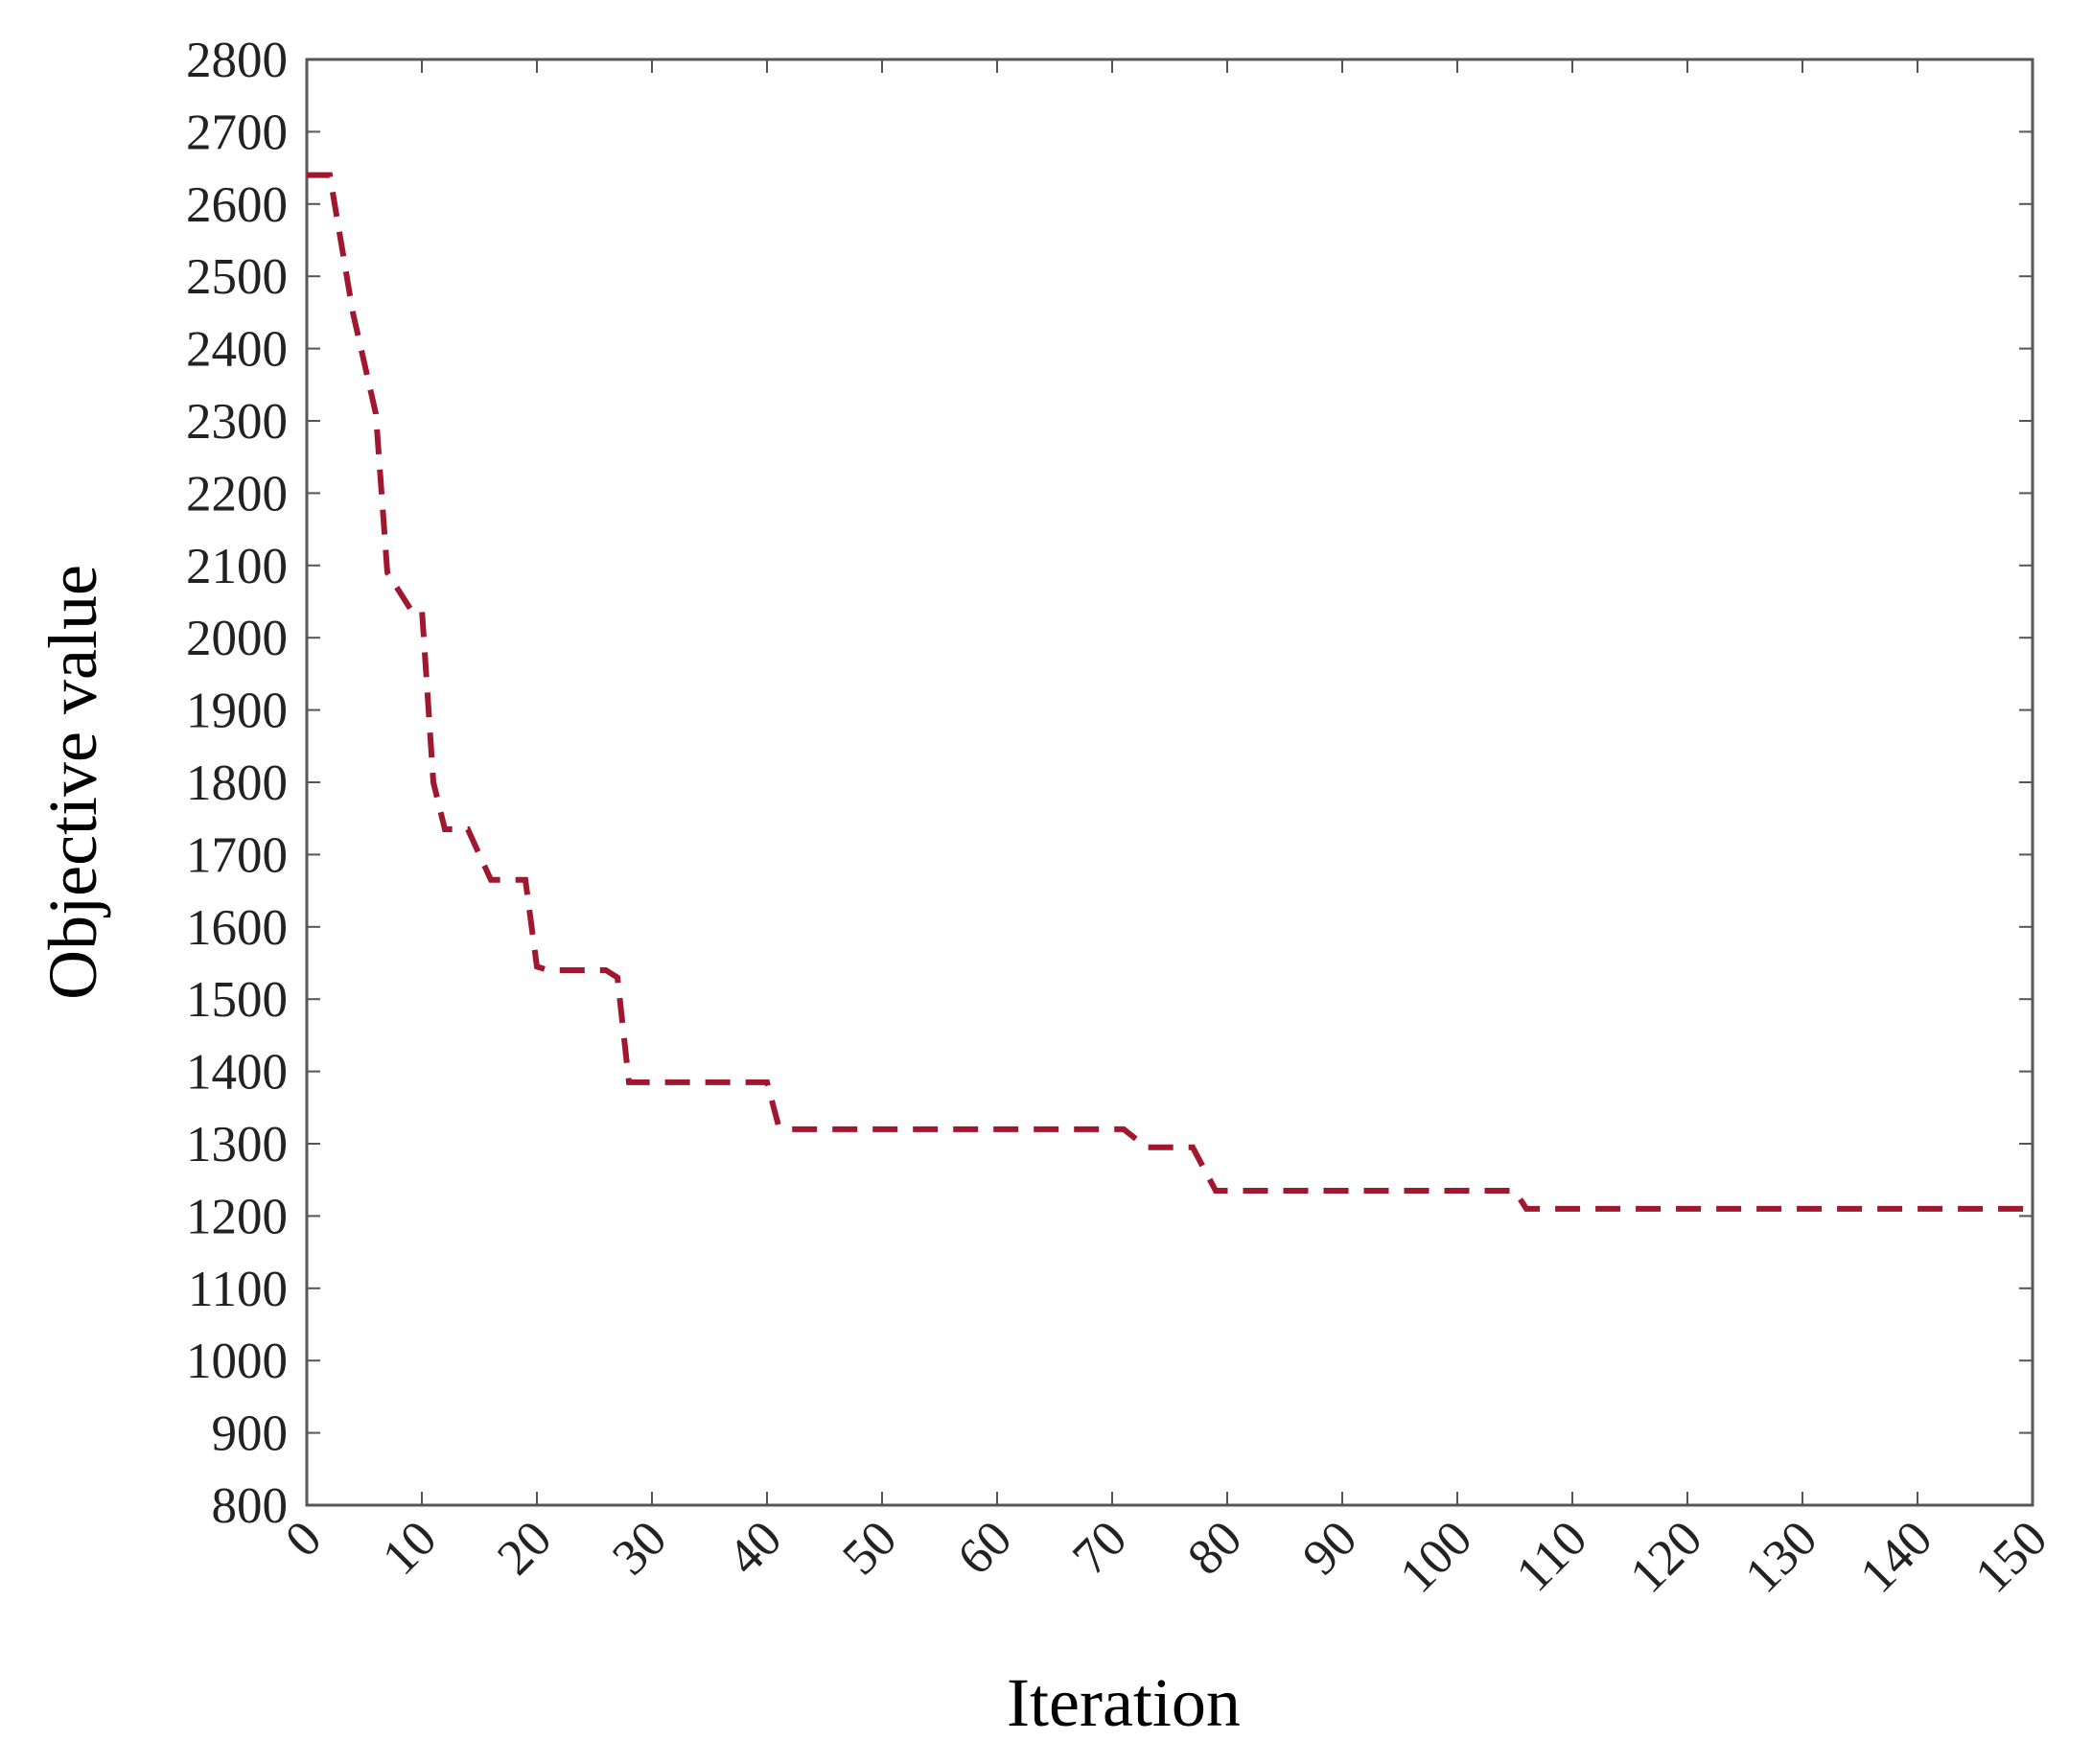  I want to click on y-tick-label: 1300, so click(237, 1144).